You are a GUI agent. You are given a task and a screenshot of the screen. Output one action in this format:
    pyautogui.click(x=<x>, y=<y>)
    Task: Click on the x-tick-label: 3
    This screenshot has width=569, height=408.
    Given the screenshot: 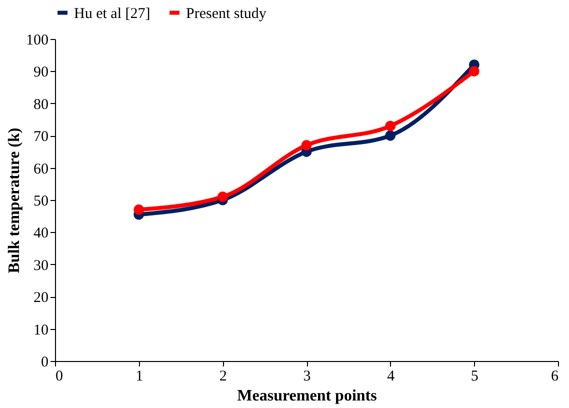 What is the action you would take?
    pyautogui.click(x=307, y=376)
    